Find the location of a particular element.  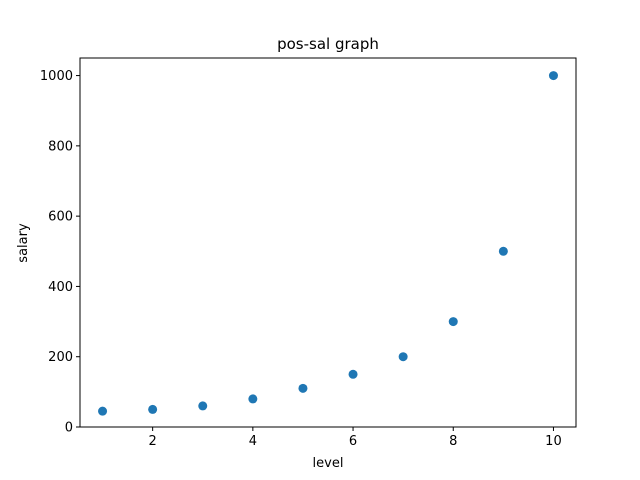

y-axis-label: salary is located at coordinates (23, 243).